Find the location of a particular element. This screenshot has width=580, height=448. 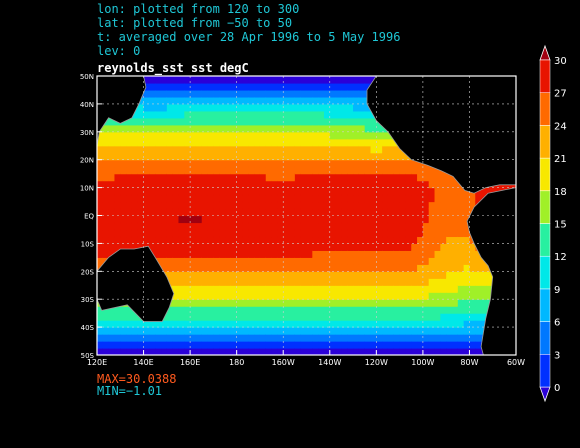

colorbar-tick-label: 27 is located at coordinates (560, 94).